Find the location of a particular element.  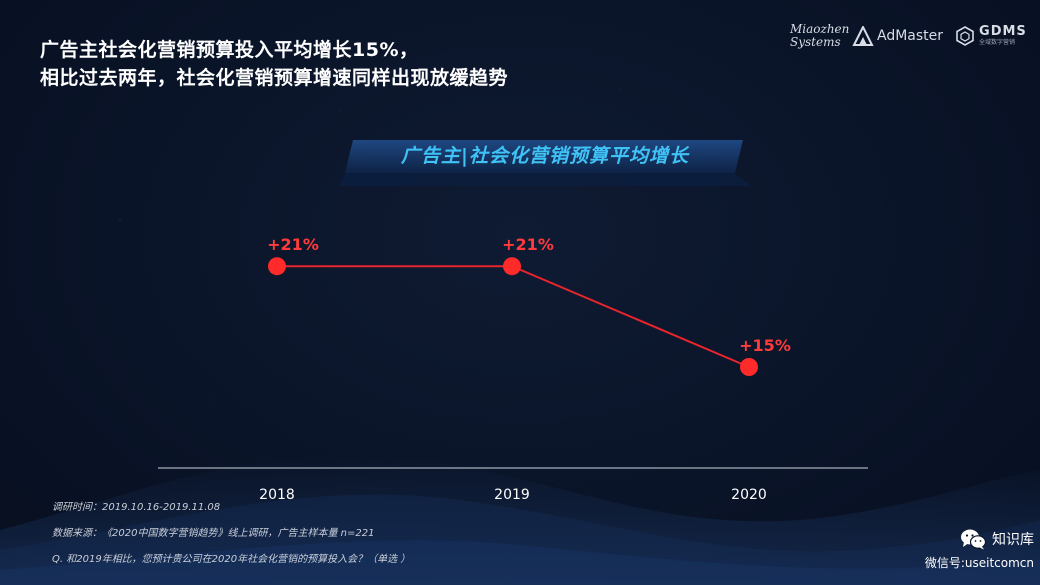

data-point-2018 is located at coordinates (277, 266).